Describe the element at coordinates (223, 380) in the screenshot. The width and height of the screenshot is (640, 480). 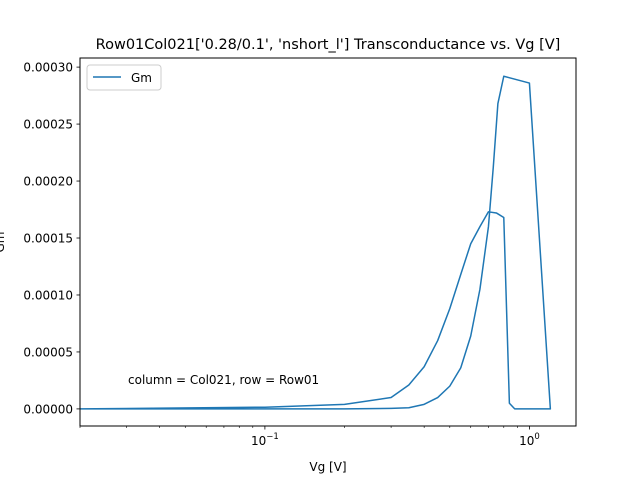
I see `annotation-text: column = Col021, row = Row01` at that location.